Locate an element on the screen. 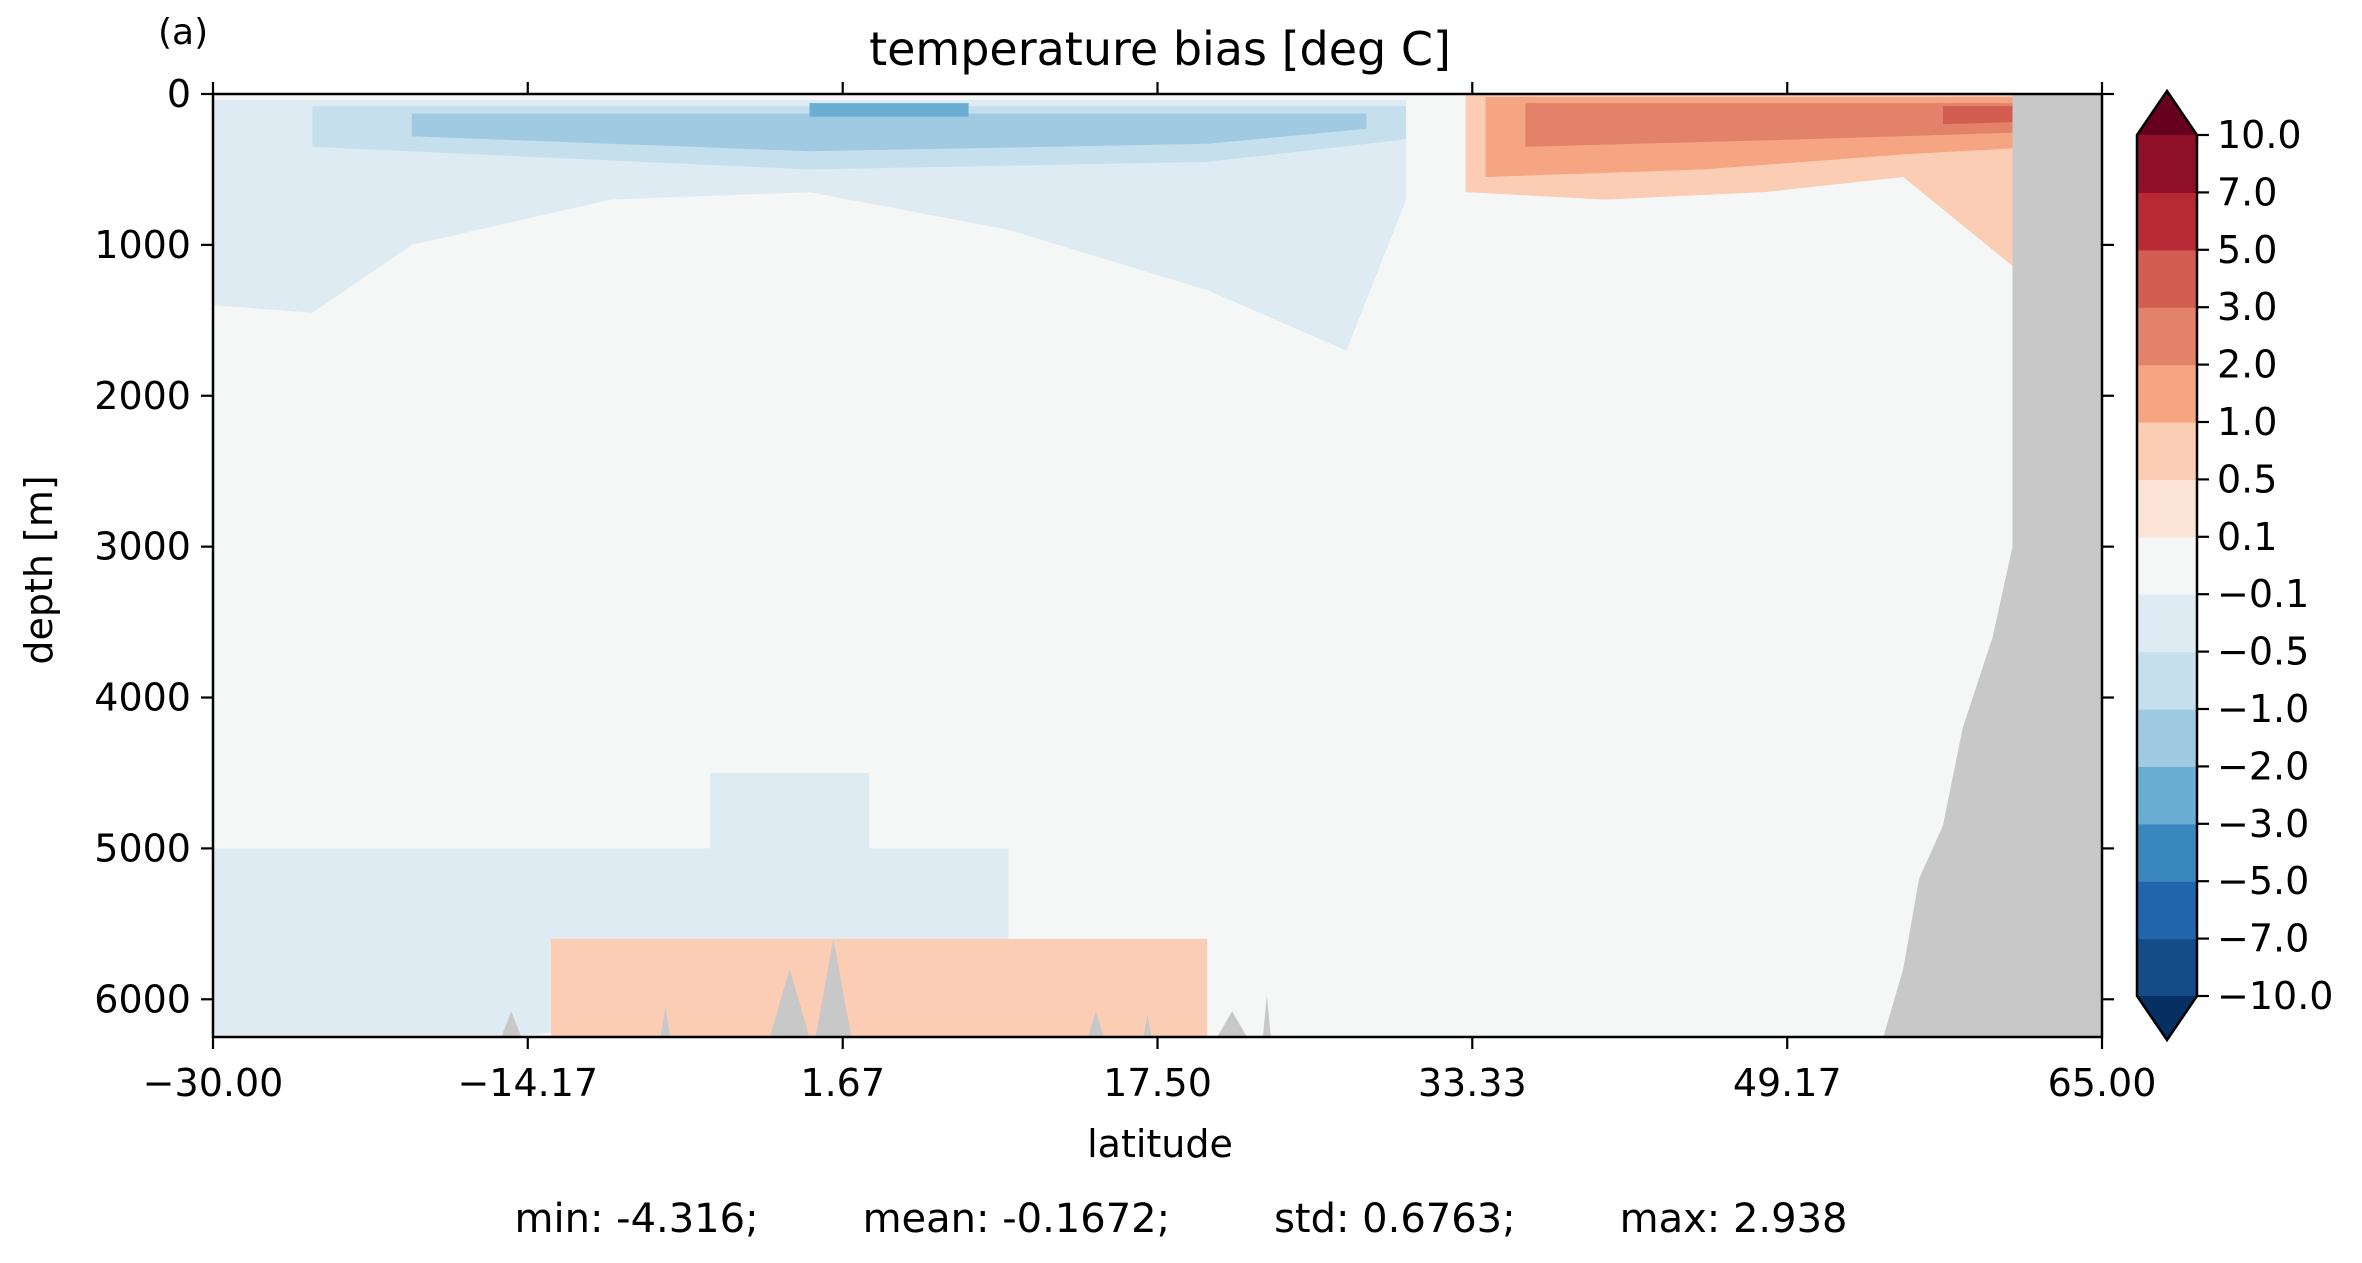 This screenshot has height=1263, width=2362. colorbar-tick-label: 0.1 is located at coordinates (2247, 537).